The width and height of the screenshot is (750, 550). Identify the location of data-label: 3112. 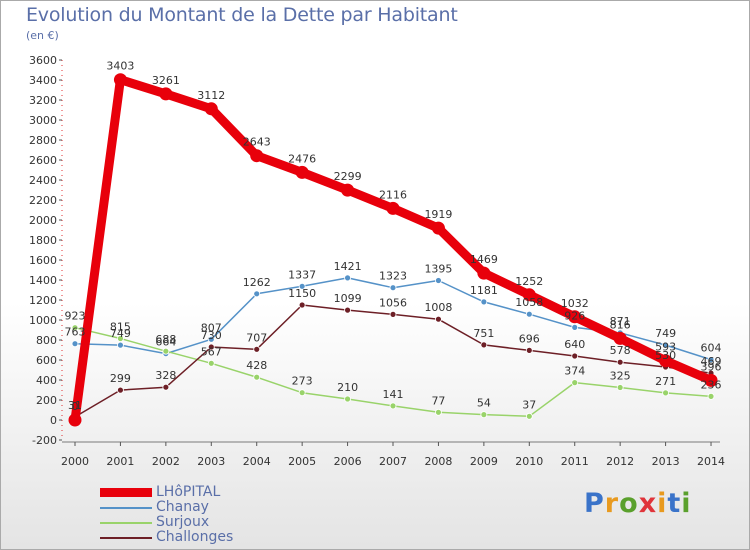
(211, 95).